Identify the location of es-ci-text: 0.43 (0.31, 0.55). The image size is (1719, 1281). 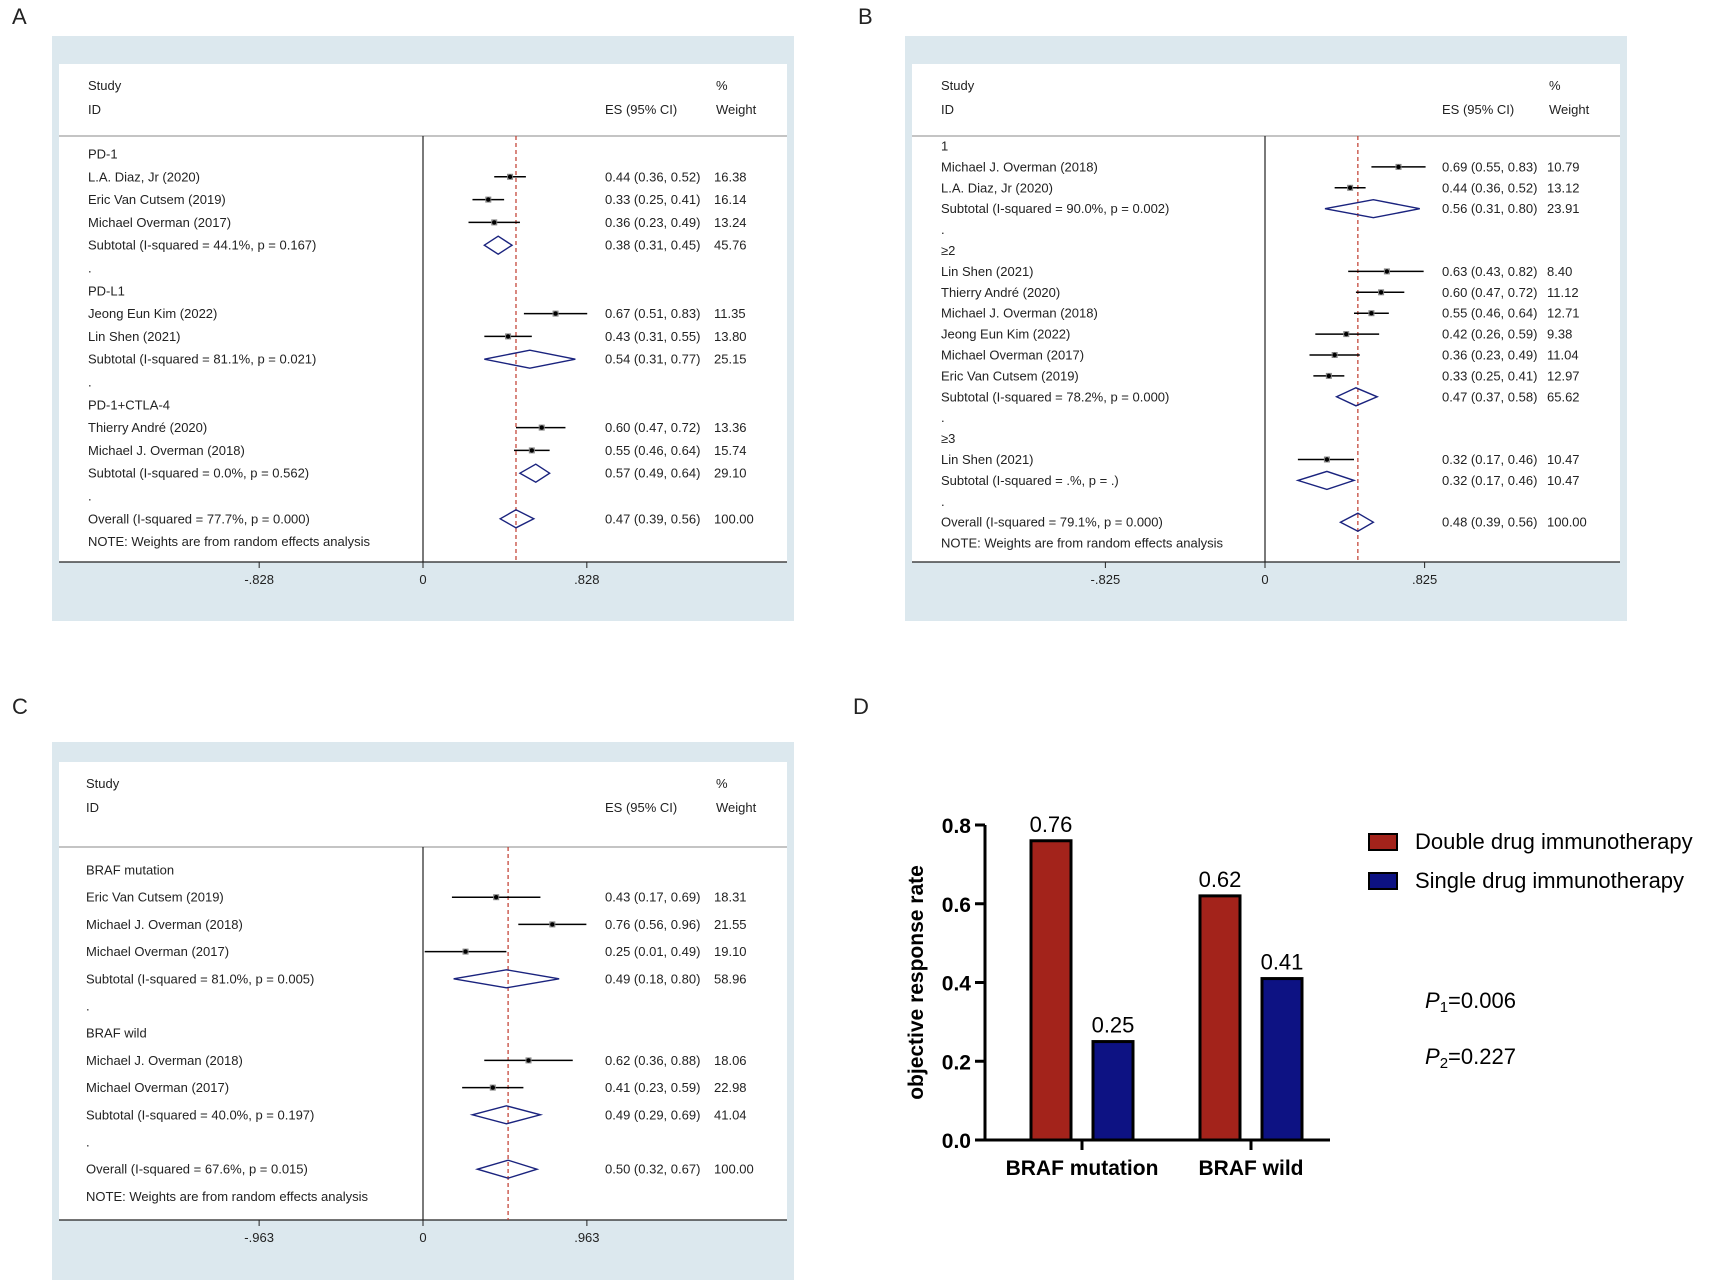
(652, 336).